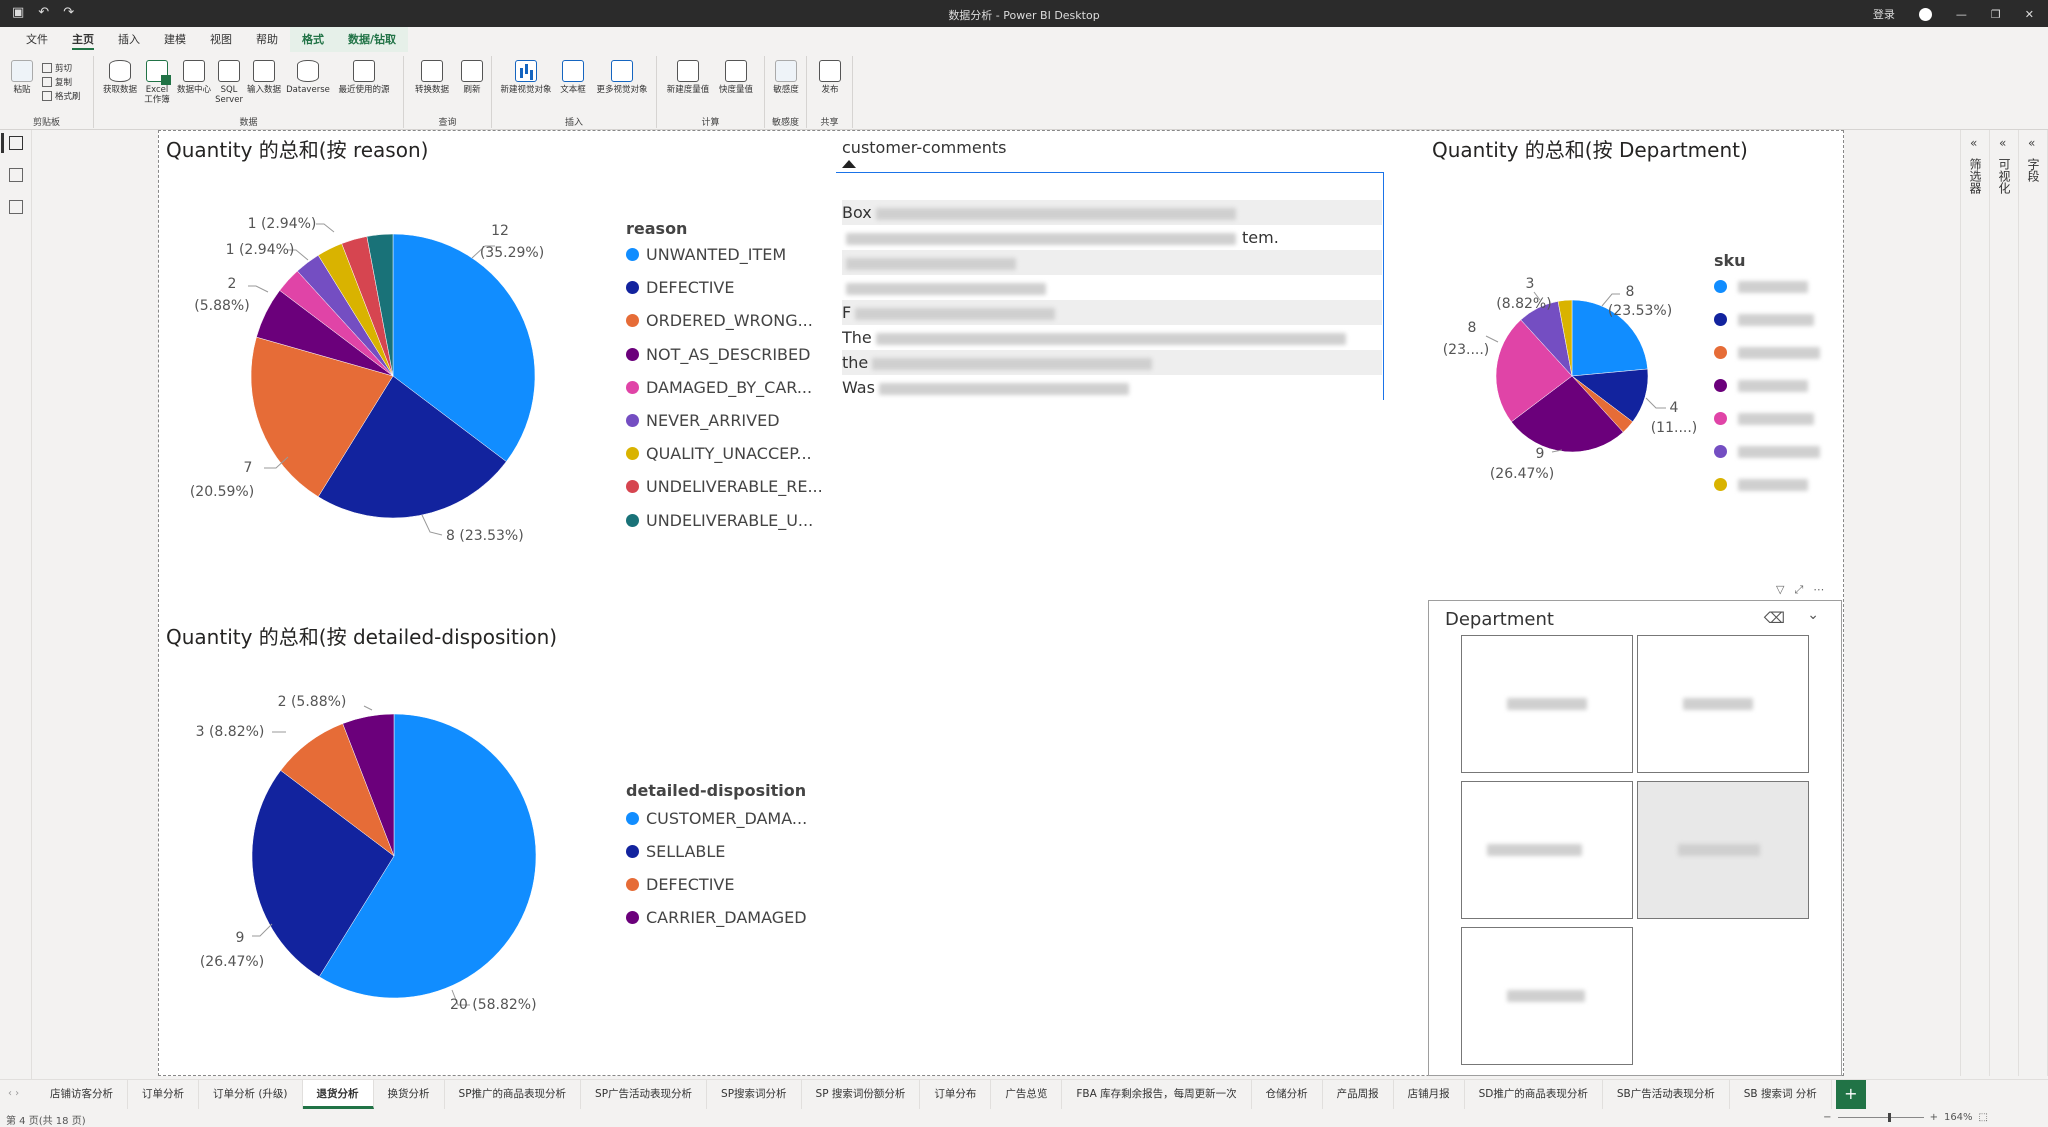 The height and width of the screenshot is (1127, 2048). What do you see at coordinates (61, 96) in the screenshot?
I see `format-painter-button: 格式刷` at bounding box center [61, 96].